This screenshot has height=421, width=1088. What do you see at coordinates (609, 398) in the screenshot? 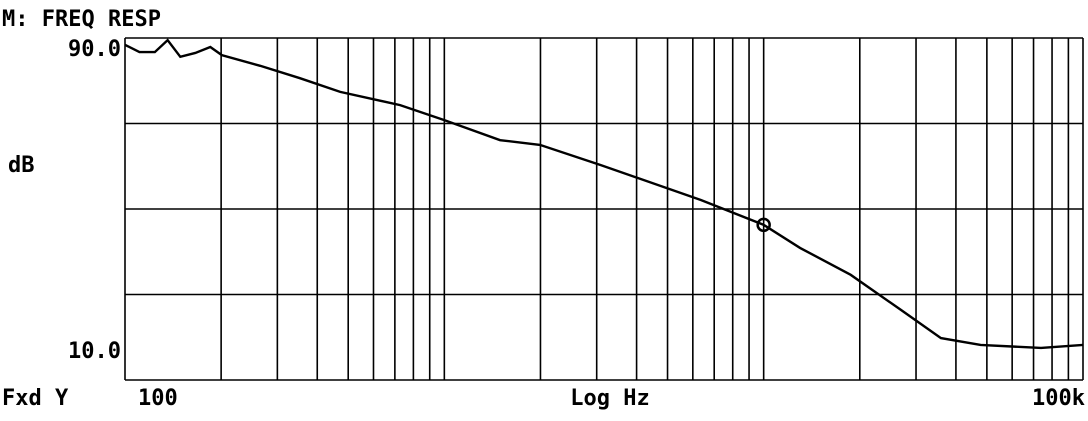
I see `x-axis-label: Log Hz` at bounding box center [609, 398].